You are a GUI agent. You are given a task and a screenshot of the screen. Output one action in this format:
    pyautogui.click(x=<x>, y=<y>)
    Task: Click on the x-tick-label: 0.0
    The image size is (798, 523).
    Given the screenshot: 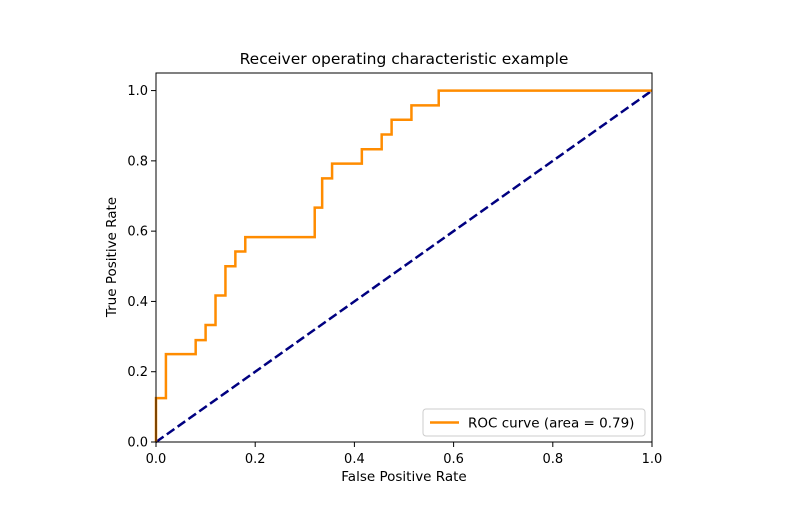 What is the action you would take?
    pyautogui.click(x=156, y=459)
    